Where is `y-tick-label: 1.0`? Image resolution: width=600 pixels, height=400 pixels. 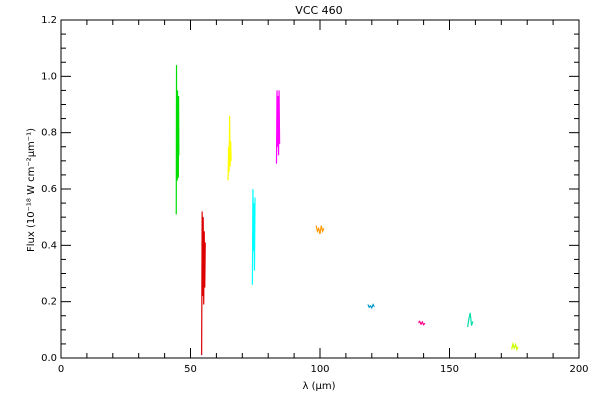
y-tick-label: 1.0 is located at coordinates (49, 76).